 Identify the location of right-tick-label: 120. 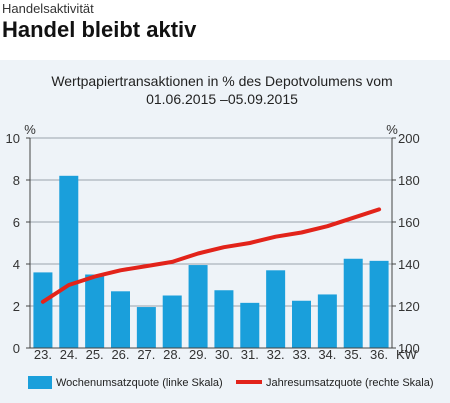
(409, 306).